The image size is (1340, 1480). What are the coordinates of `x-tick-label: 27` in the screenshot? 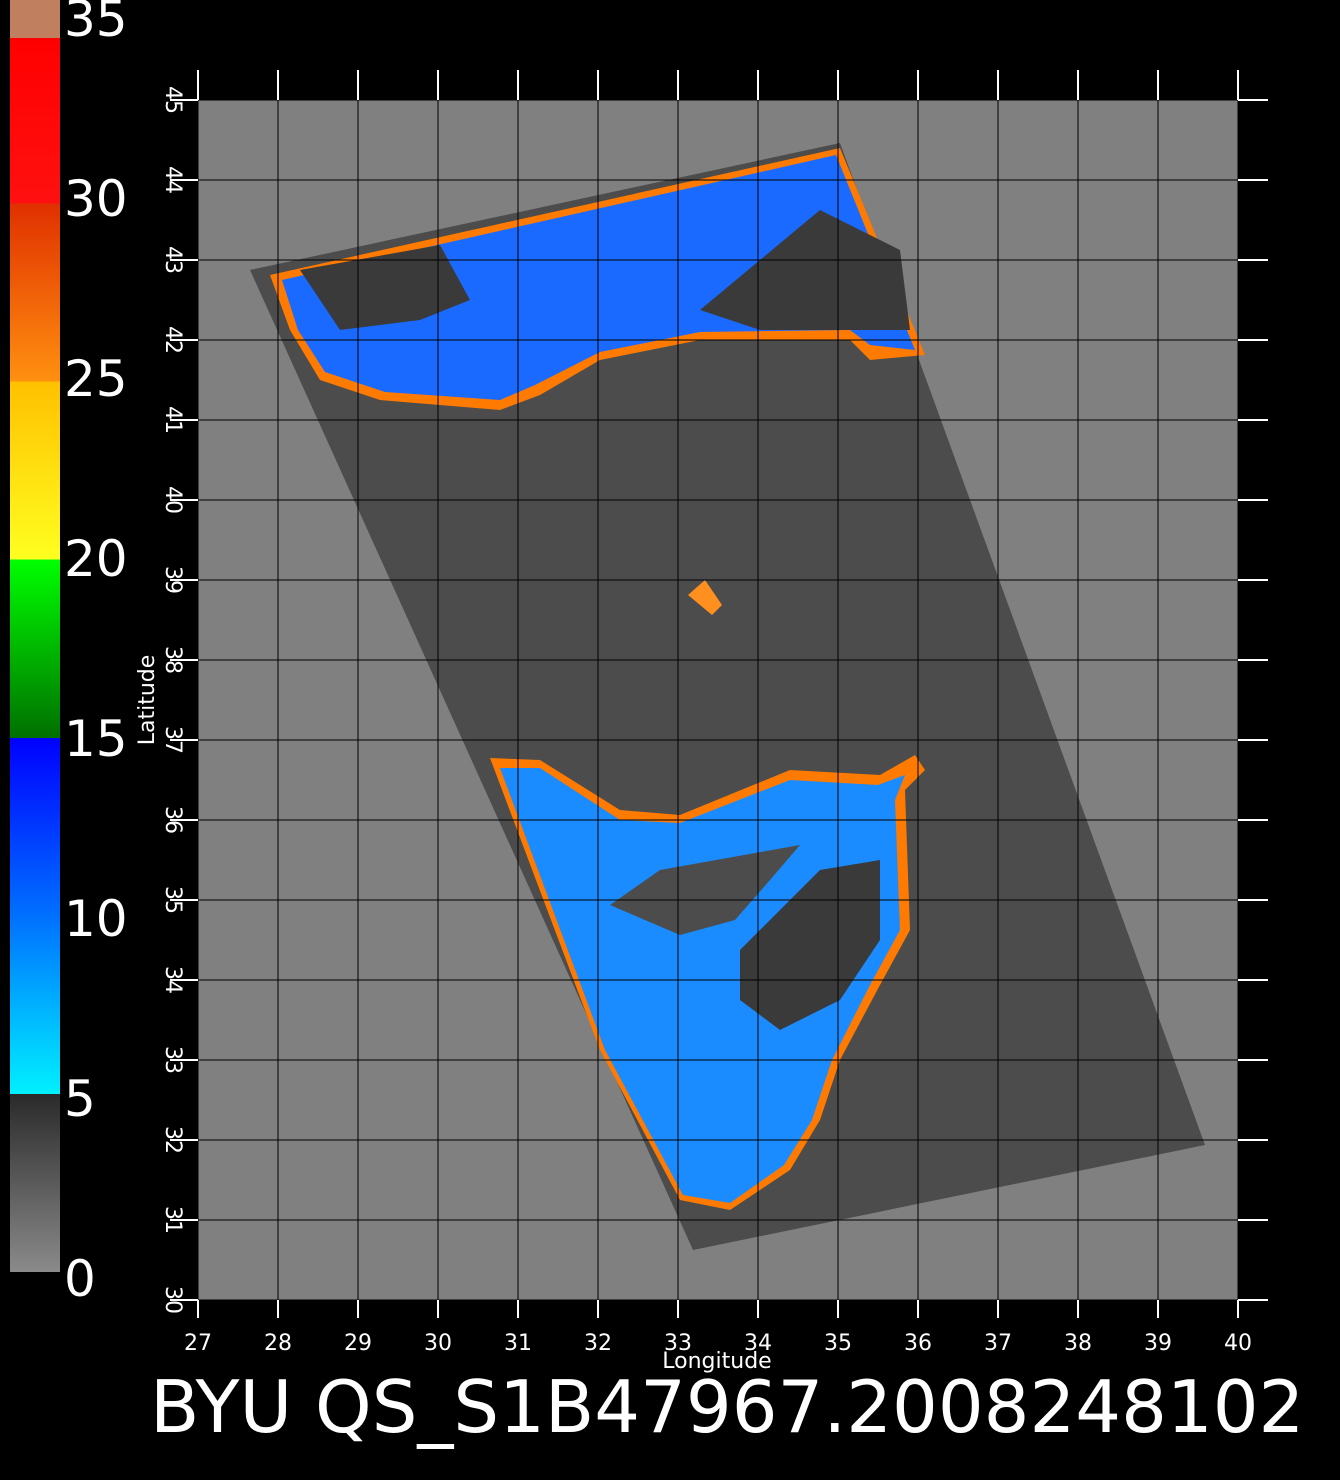 It's located at (198, 1343).